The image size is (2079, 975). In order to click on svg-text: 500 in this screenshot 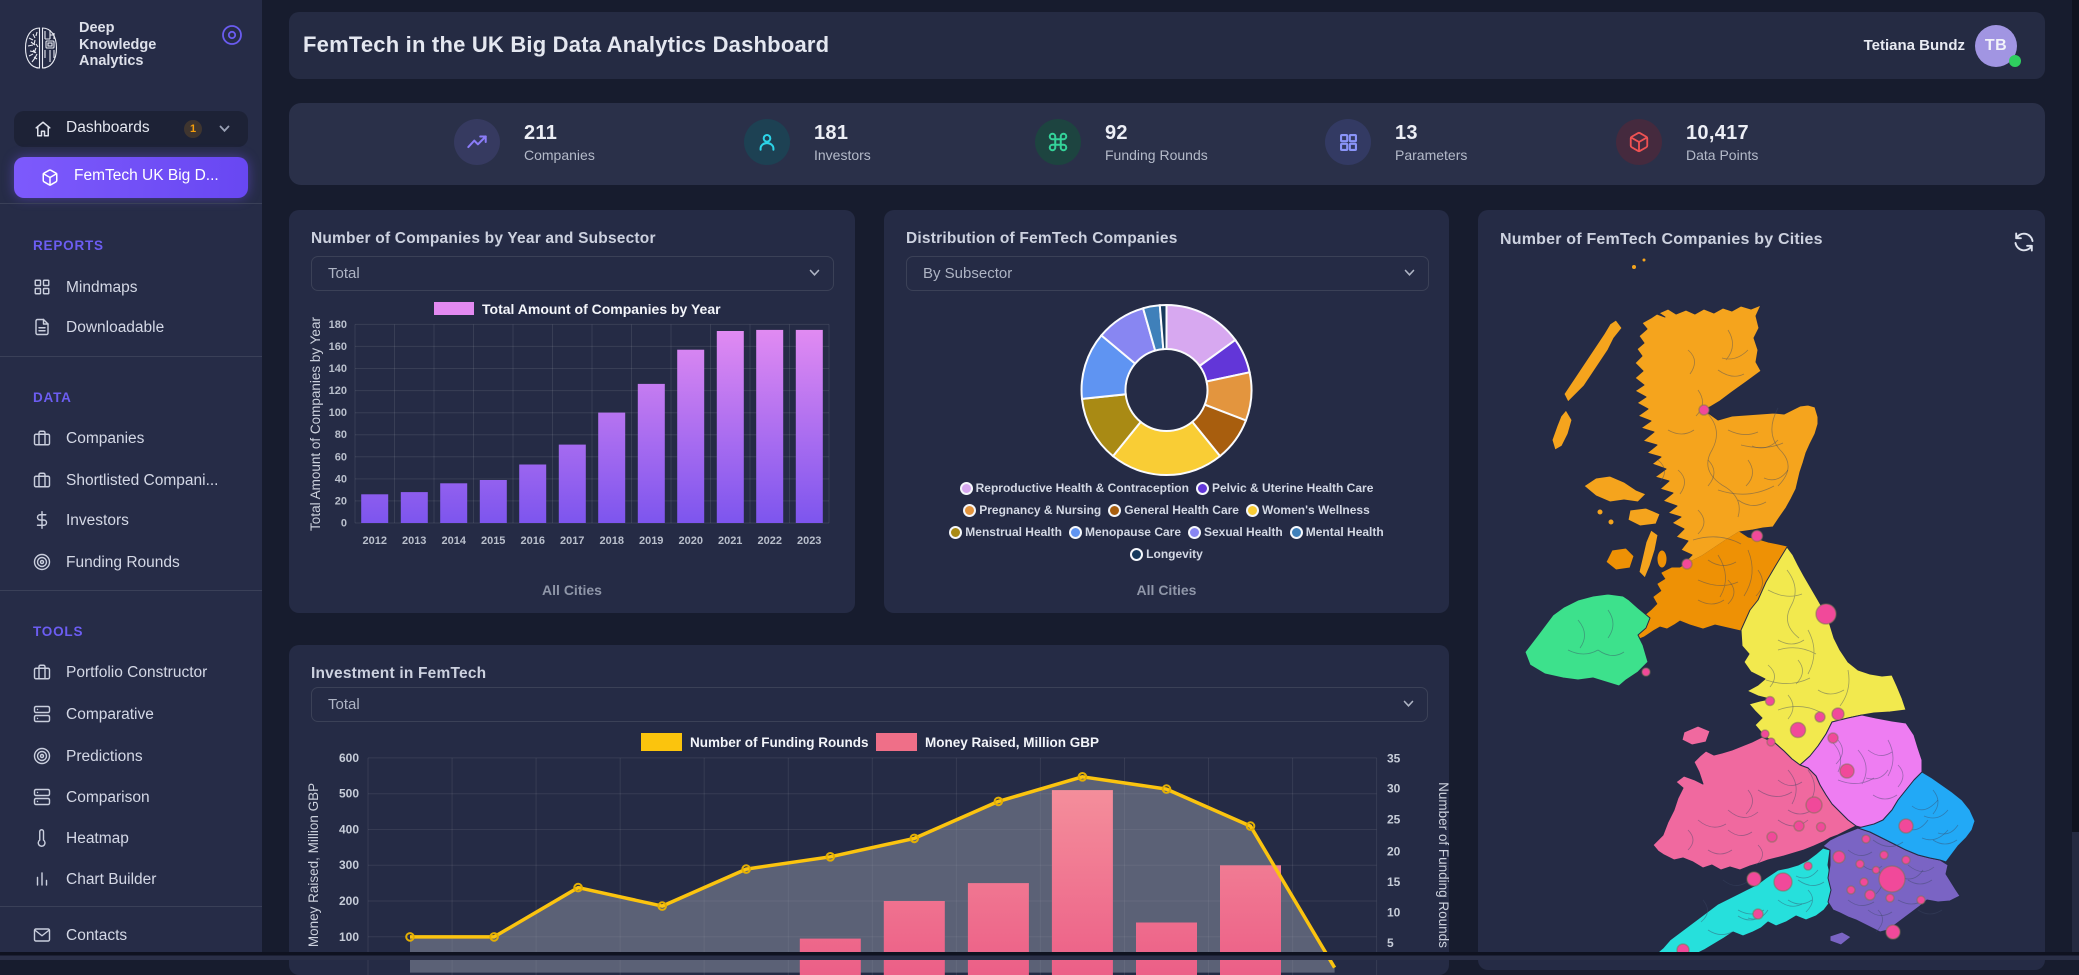, I will do `click(349, 794)`.